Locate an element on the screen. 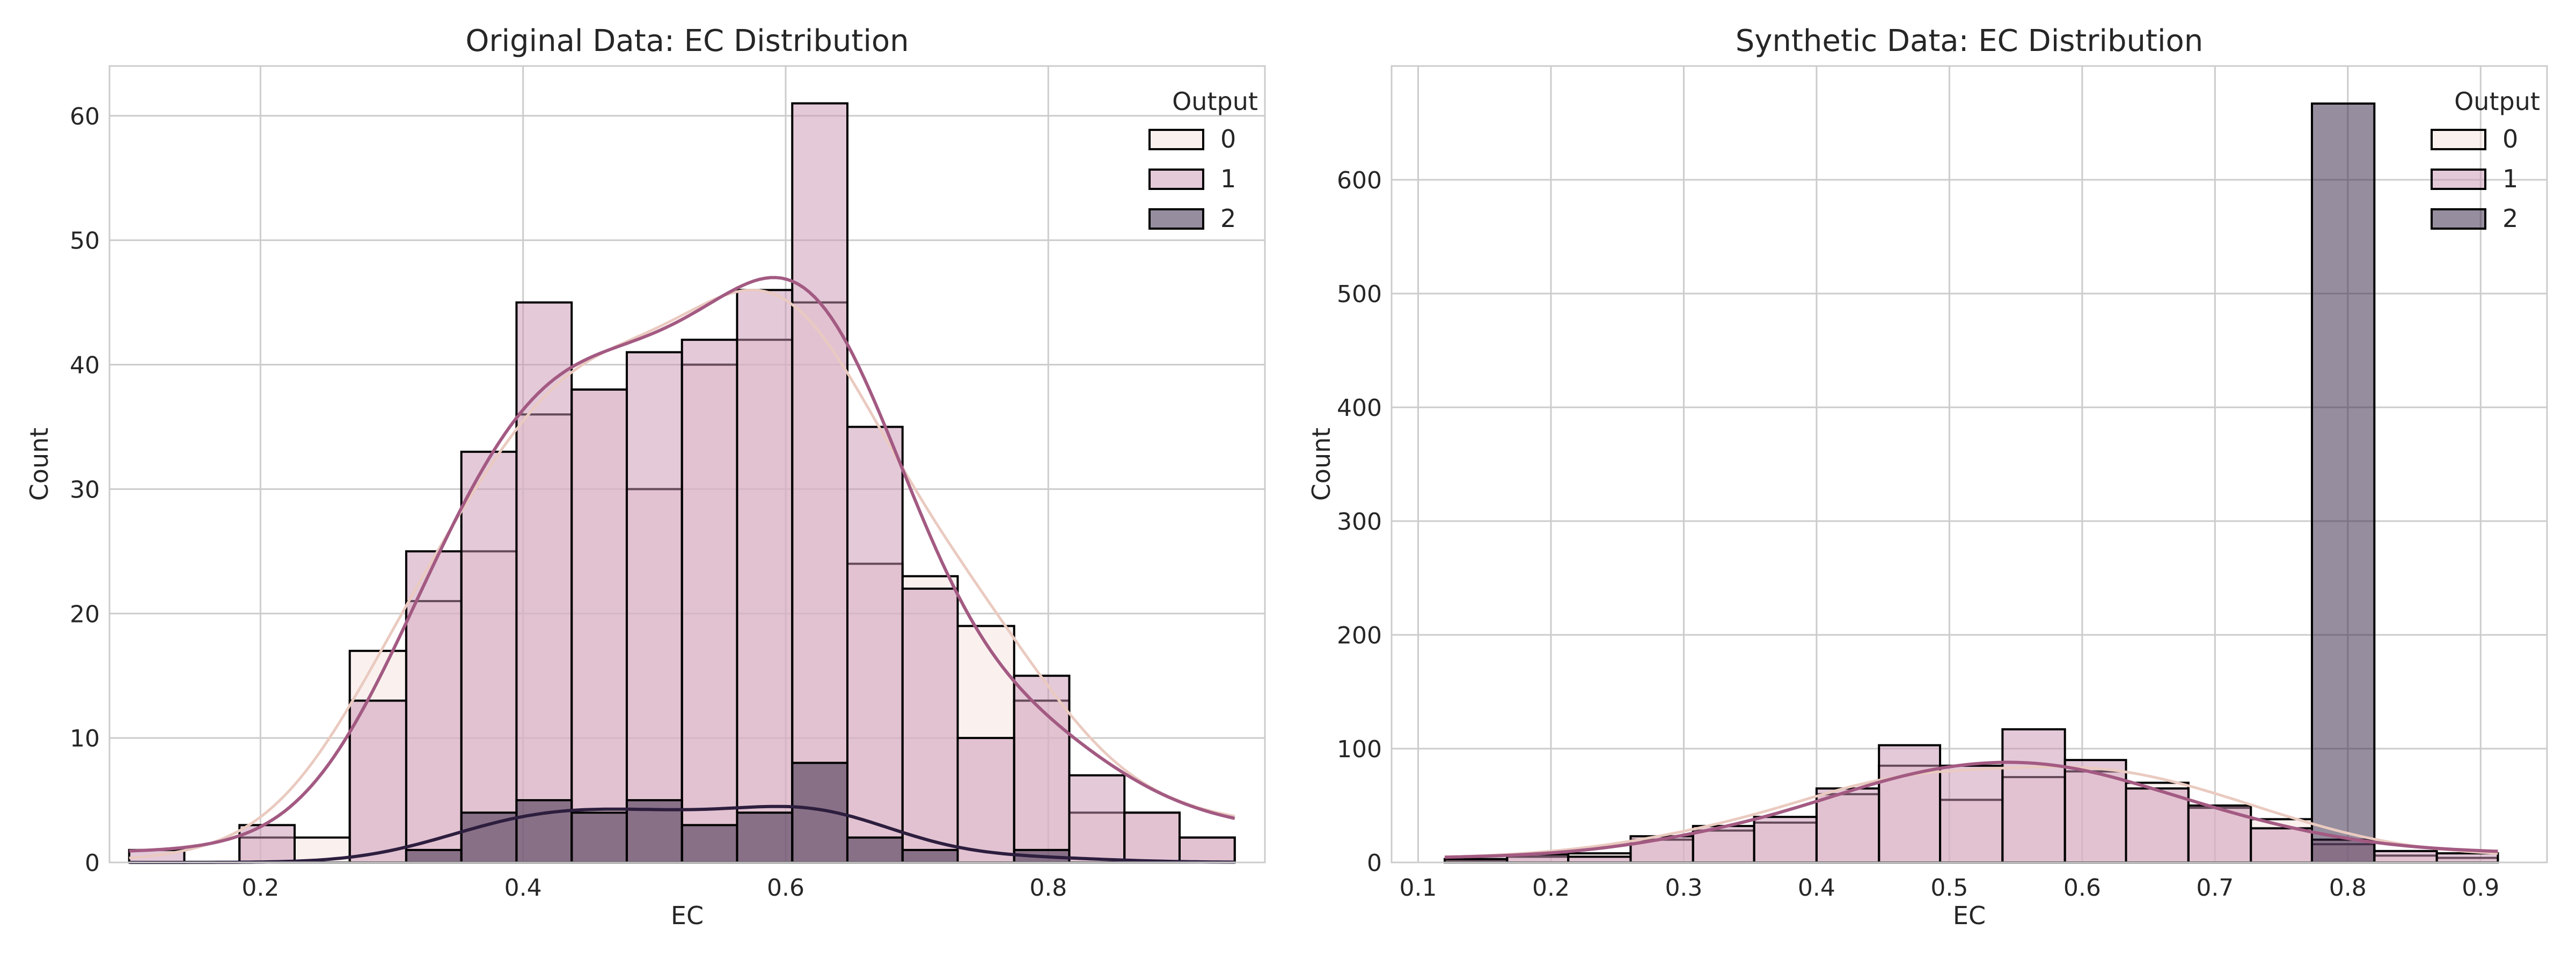 The width and height of the screenshot is (2576, 966). y-tick-labels-original: 0 10 20 30 40 50 60 is located at coordinates (85, 490).